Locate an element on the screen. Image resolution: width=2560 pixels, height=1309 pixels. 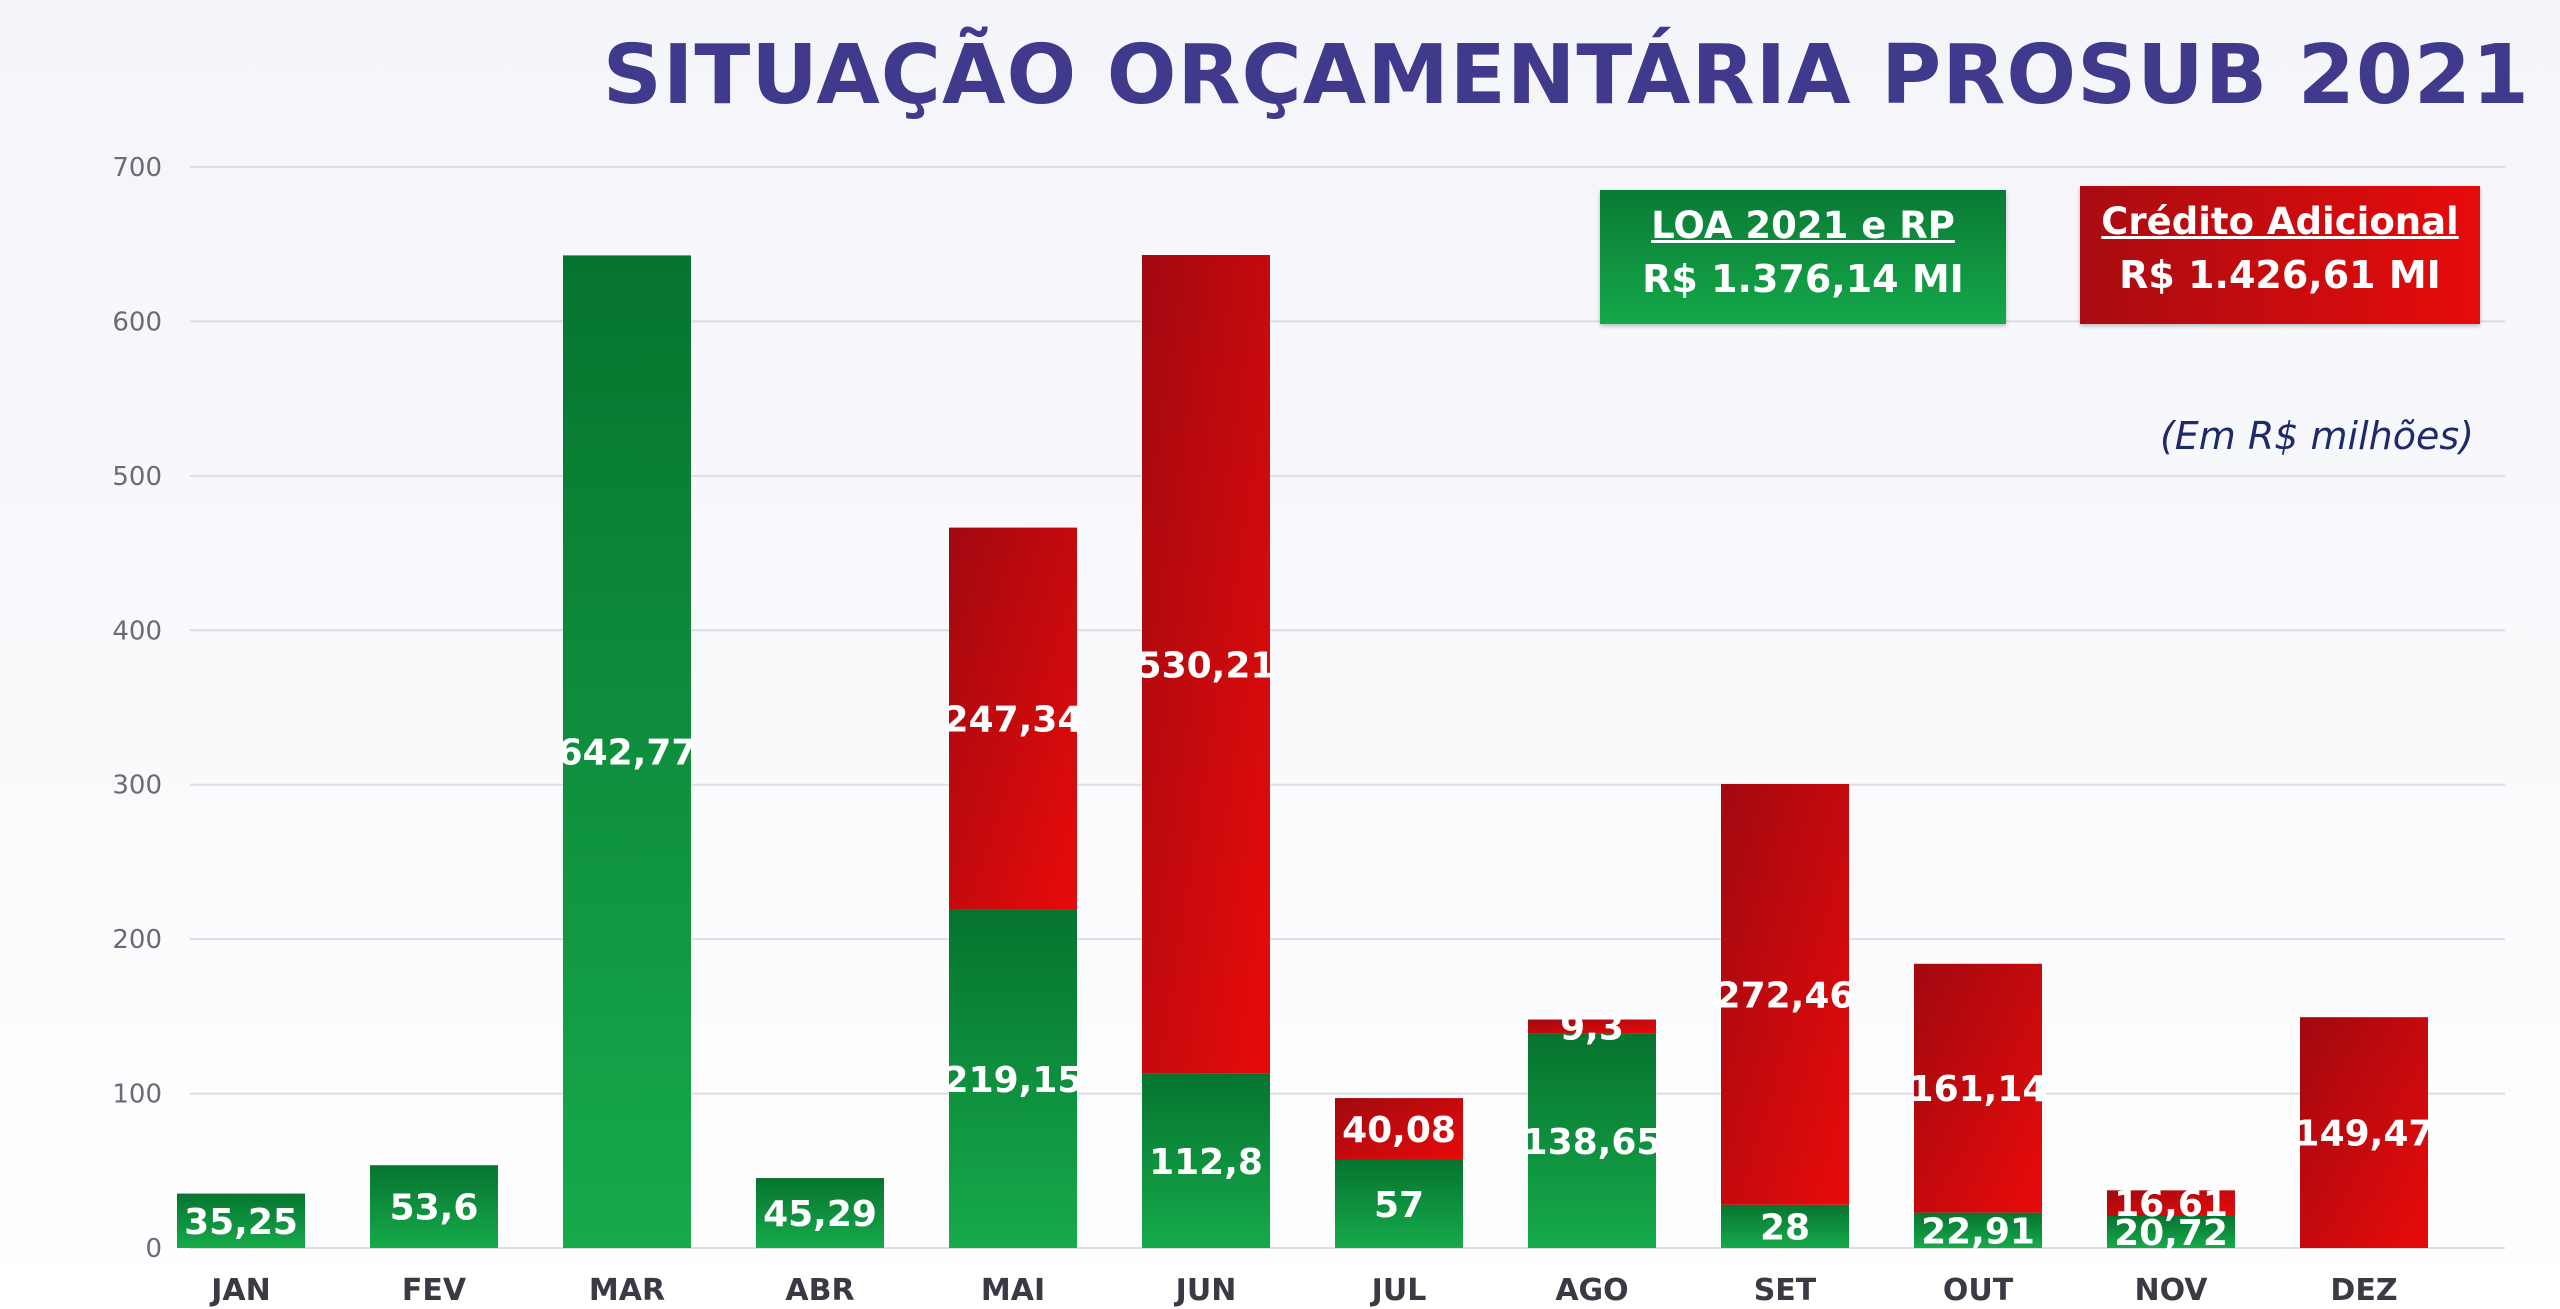
y-axis: 0 100 200 300 400 500 600 700 is located at coordinates (137, 708).